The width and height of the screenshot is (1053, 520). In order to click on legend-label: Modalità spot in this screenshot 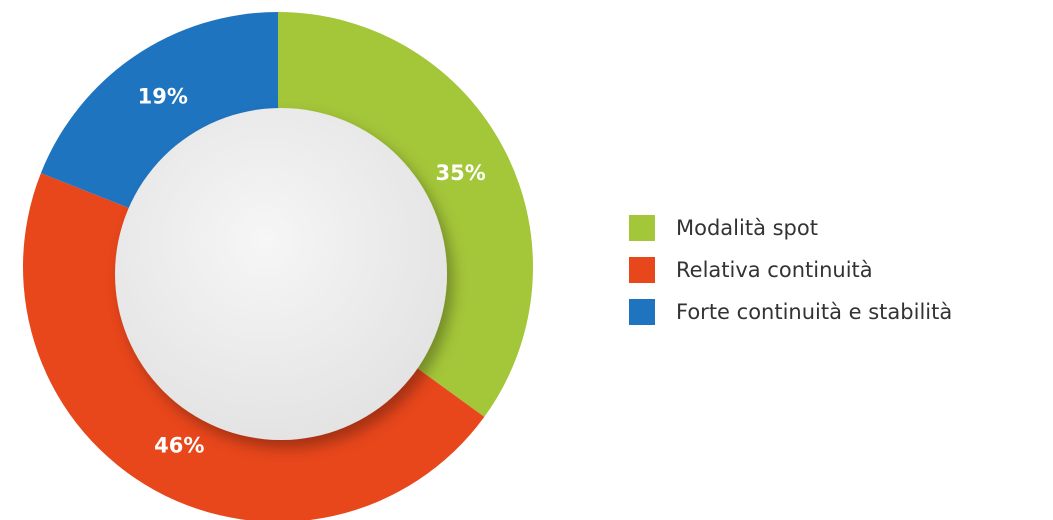, I will do `click(747, 228)`.